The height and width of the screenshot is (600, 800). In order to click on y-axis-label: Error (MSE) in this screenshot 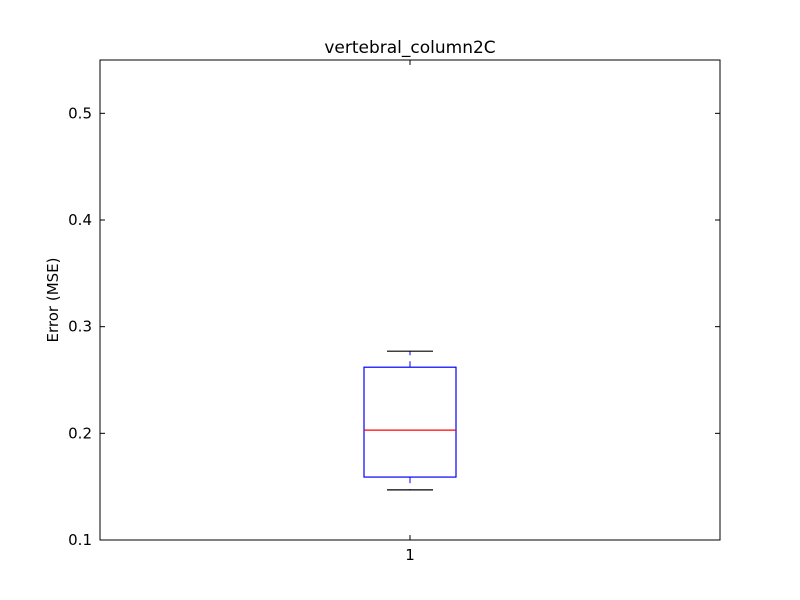, I will do `click(53, 300)`.